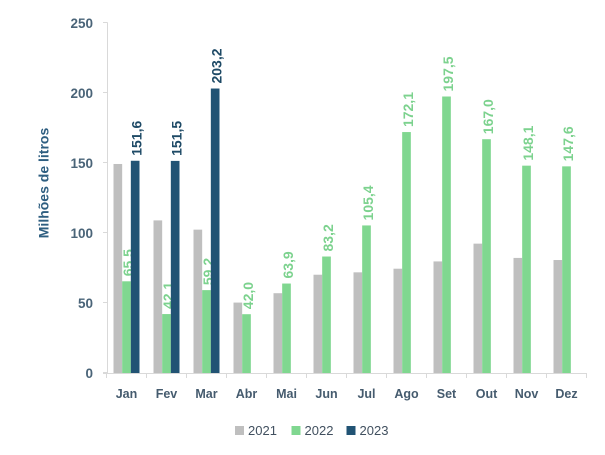 The width and height of the screenshot is (605, 455). What do you see at coordinates (448, 73) in the screenshot?
I see `svg-text: 197,5` at bounding box center [448, 73].